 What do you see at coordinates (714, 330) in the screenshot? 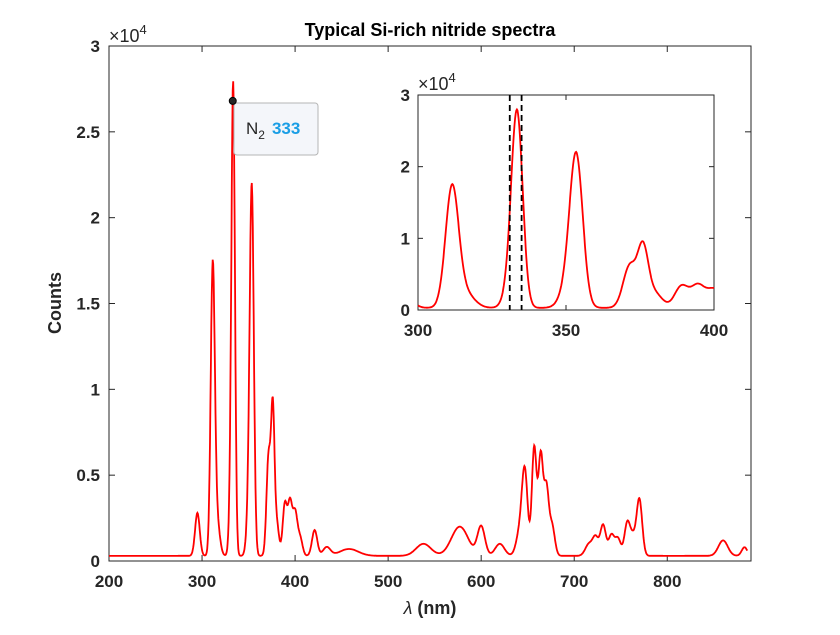
I see `inset-x-tick-label: 400` at bounding box center [714, 330].